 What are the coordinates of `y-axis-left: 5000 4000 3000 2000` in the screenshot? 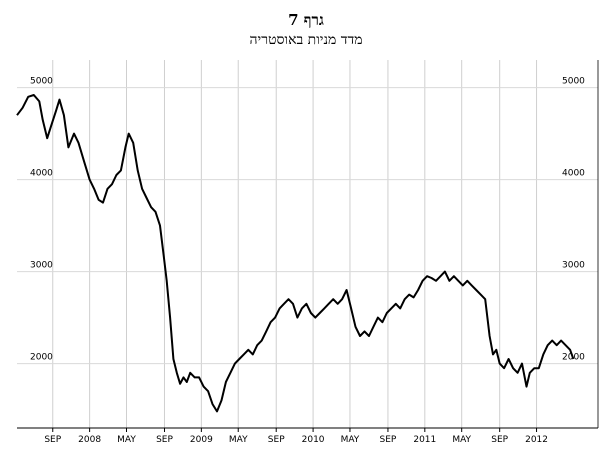 It's located at (41, 220).